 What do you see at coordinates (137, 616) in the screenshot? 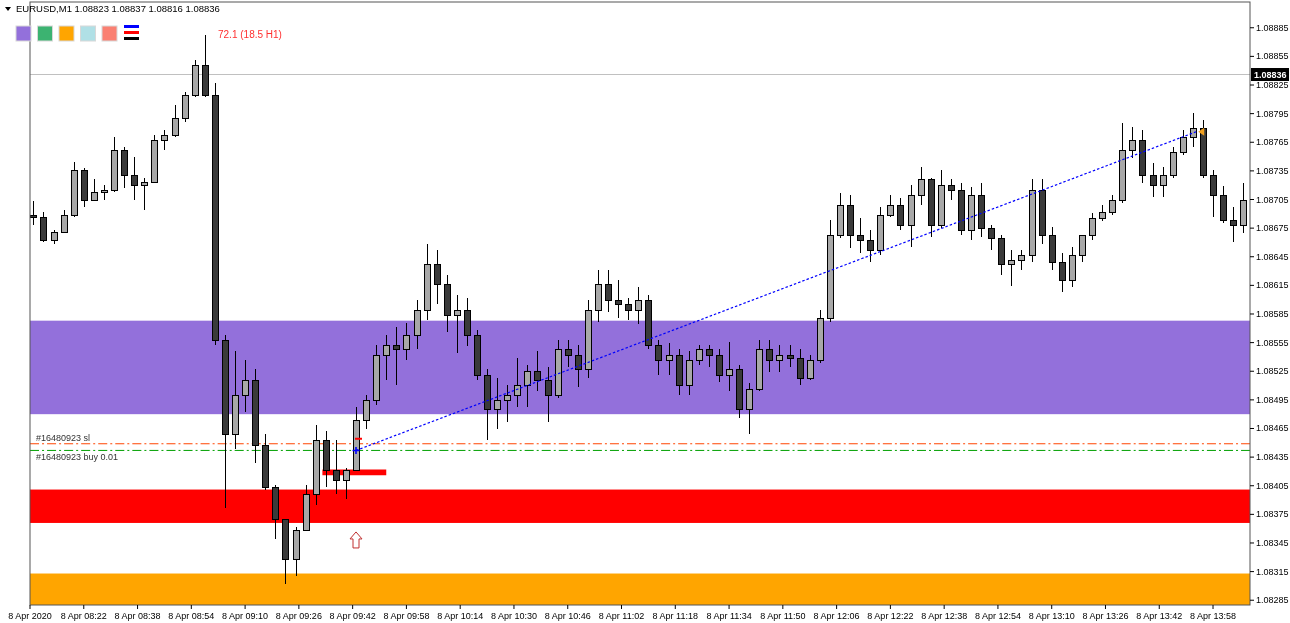
I see `x-tick-label: 8 Apr 08:38` at bounding box center [137, 616].